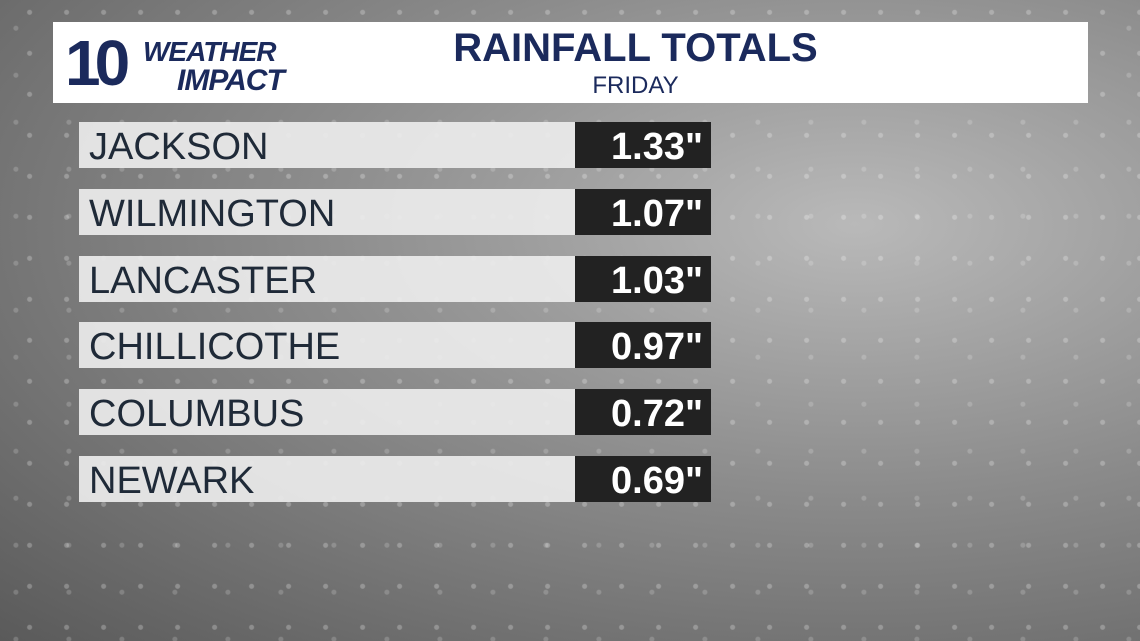 Image resolution: width=1140 pixels, height=641 pixels. Describe the element at coordinates (327, 145) in the screenshot. I see `city-name: JACKSON` at that location.